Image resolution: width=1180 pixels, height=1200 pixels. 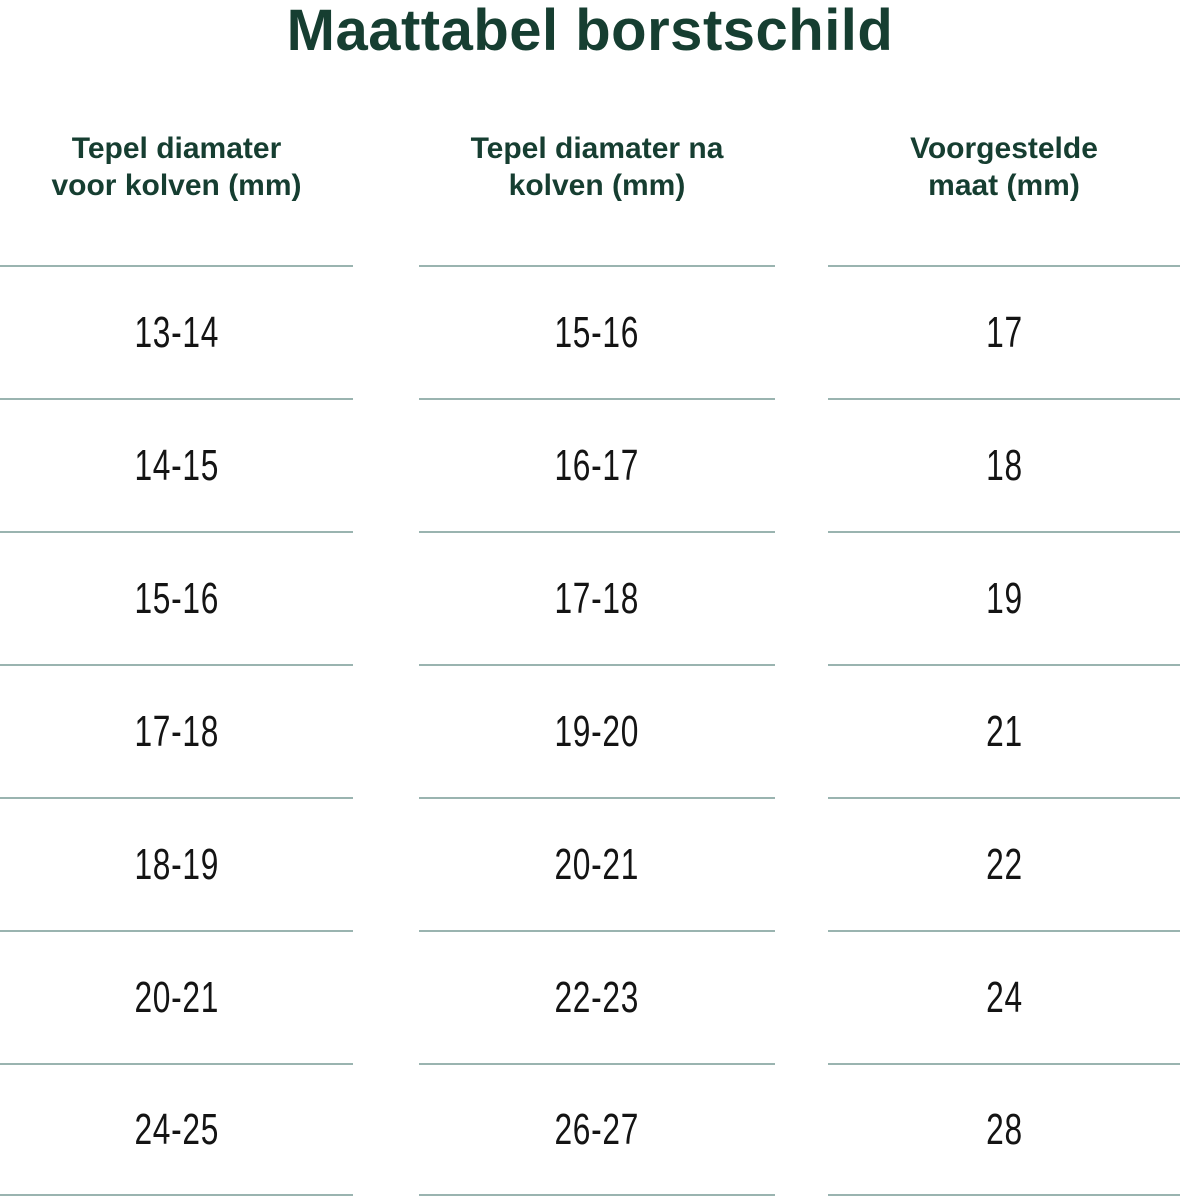 I want to click on column-header-line: Voorgestelde, so click(x=1004, y=148).